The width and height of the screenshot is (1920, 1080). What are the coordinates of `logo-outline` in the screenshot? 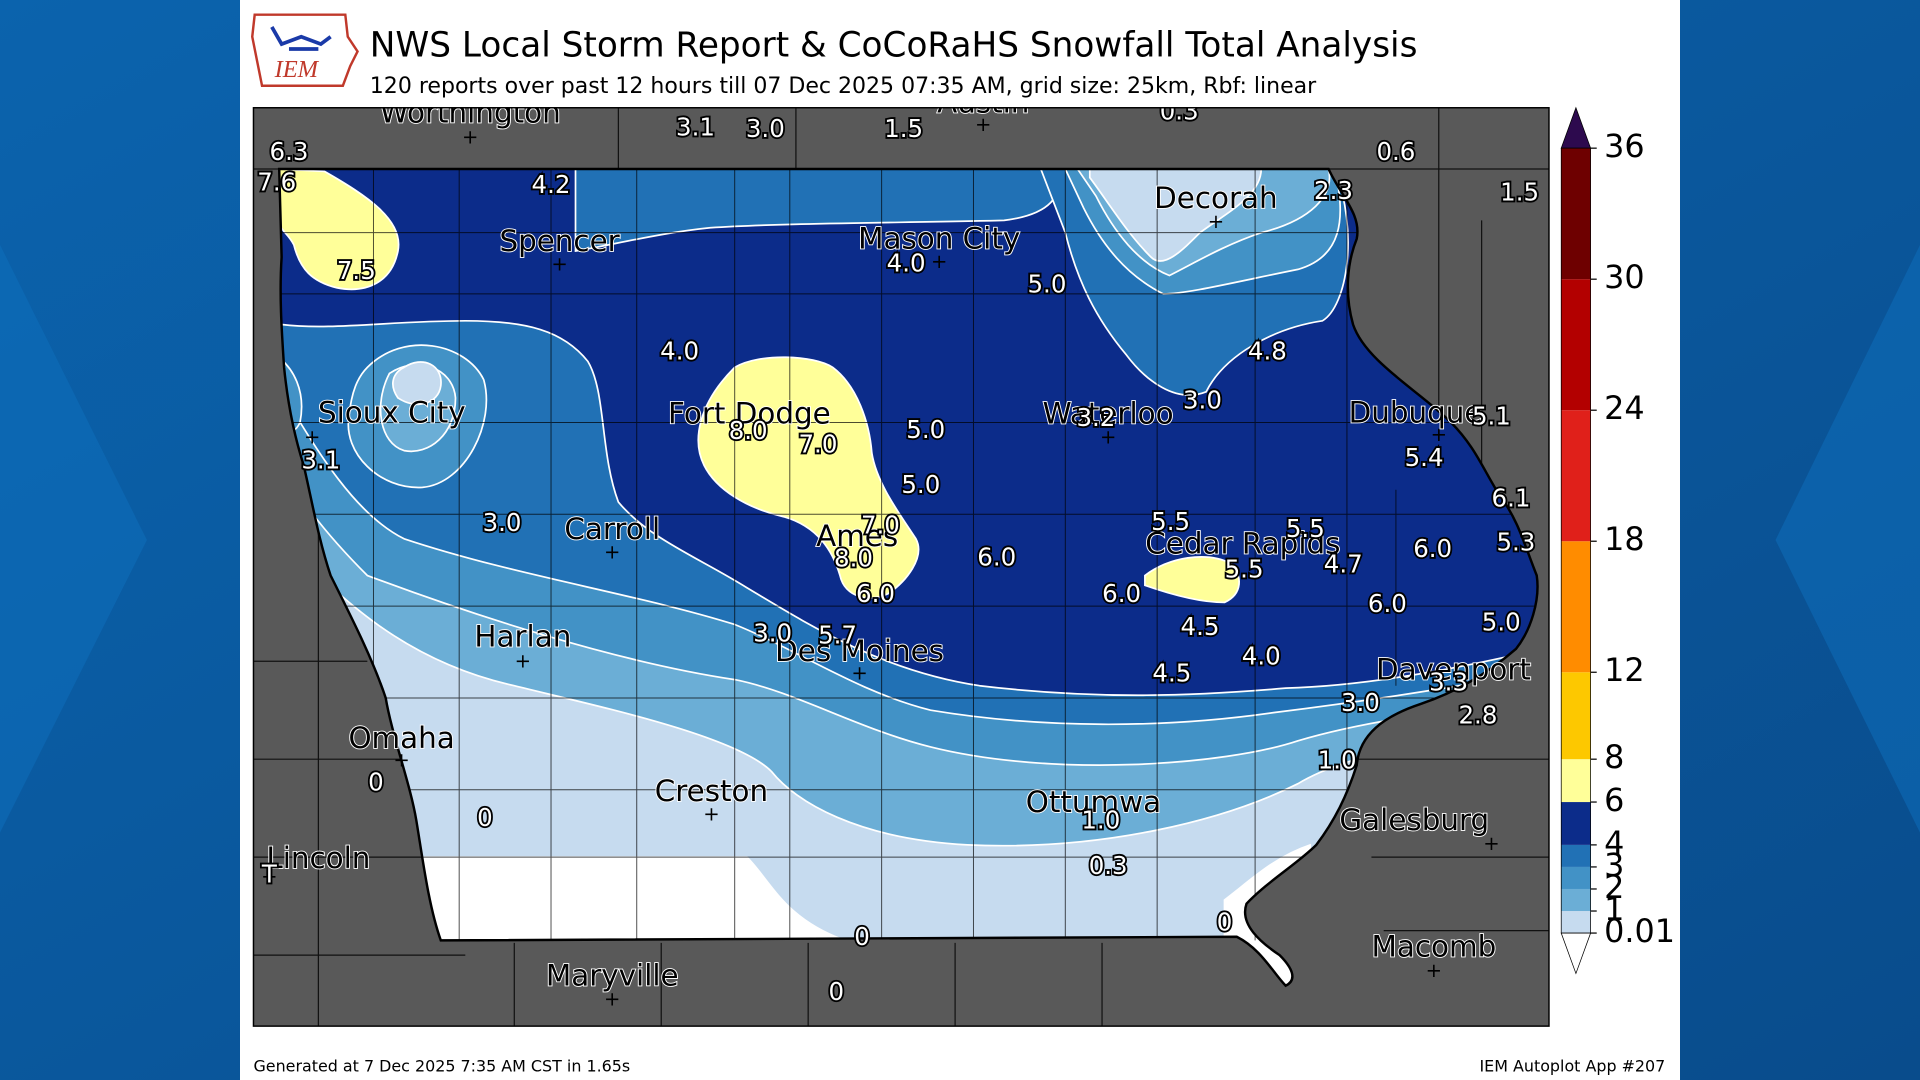 It's located at (305, 50).